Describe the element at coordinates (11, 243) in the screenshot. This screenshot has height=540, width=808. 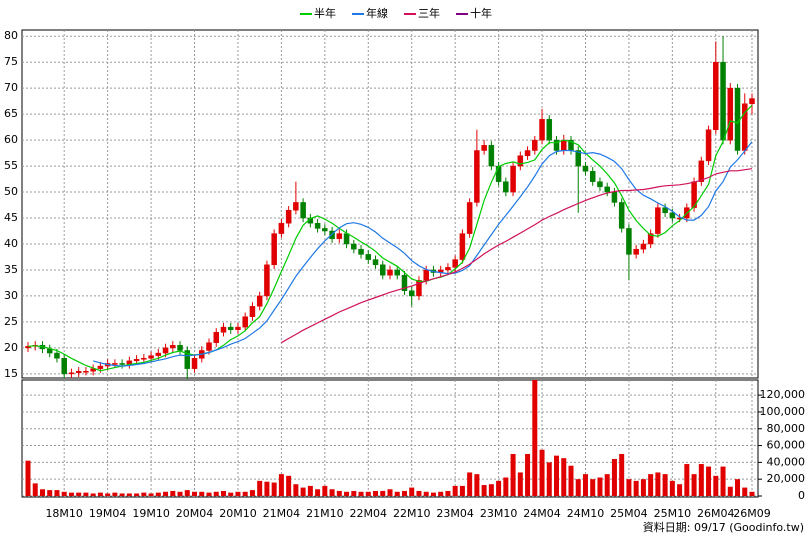
I see `y-tick-label: 40` at that location.